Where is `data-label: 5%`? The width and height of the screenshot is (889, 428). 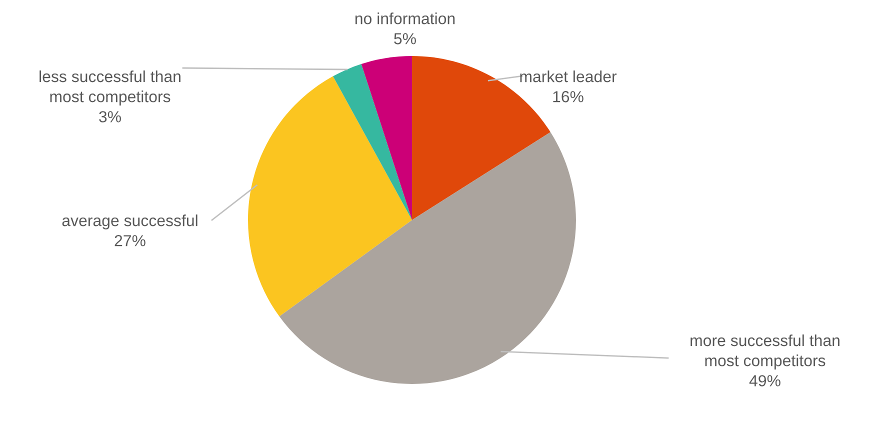
data-label: 5% is located at coordinates (405, 38).